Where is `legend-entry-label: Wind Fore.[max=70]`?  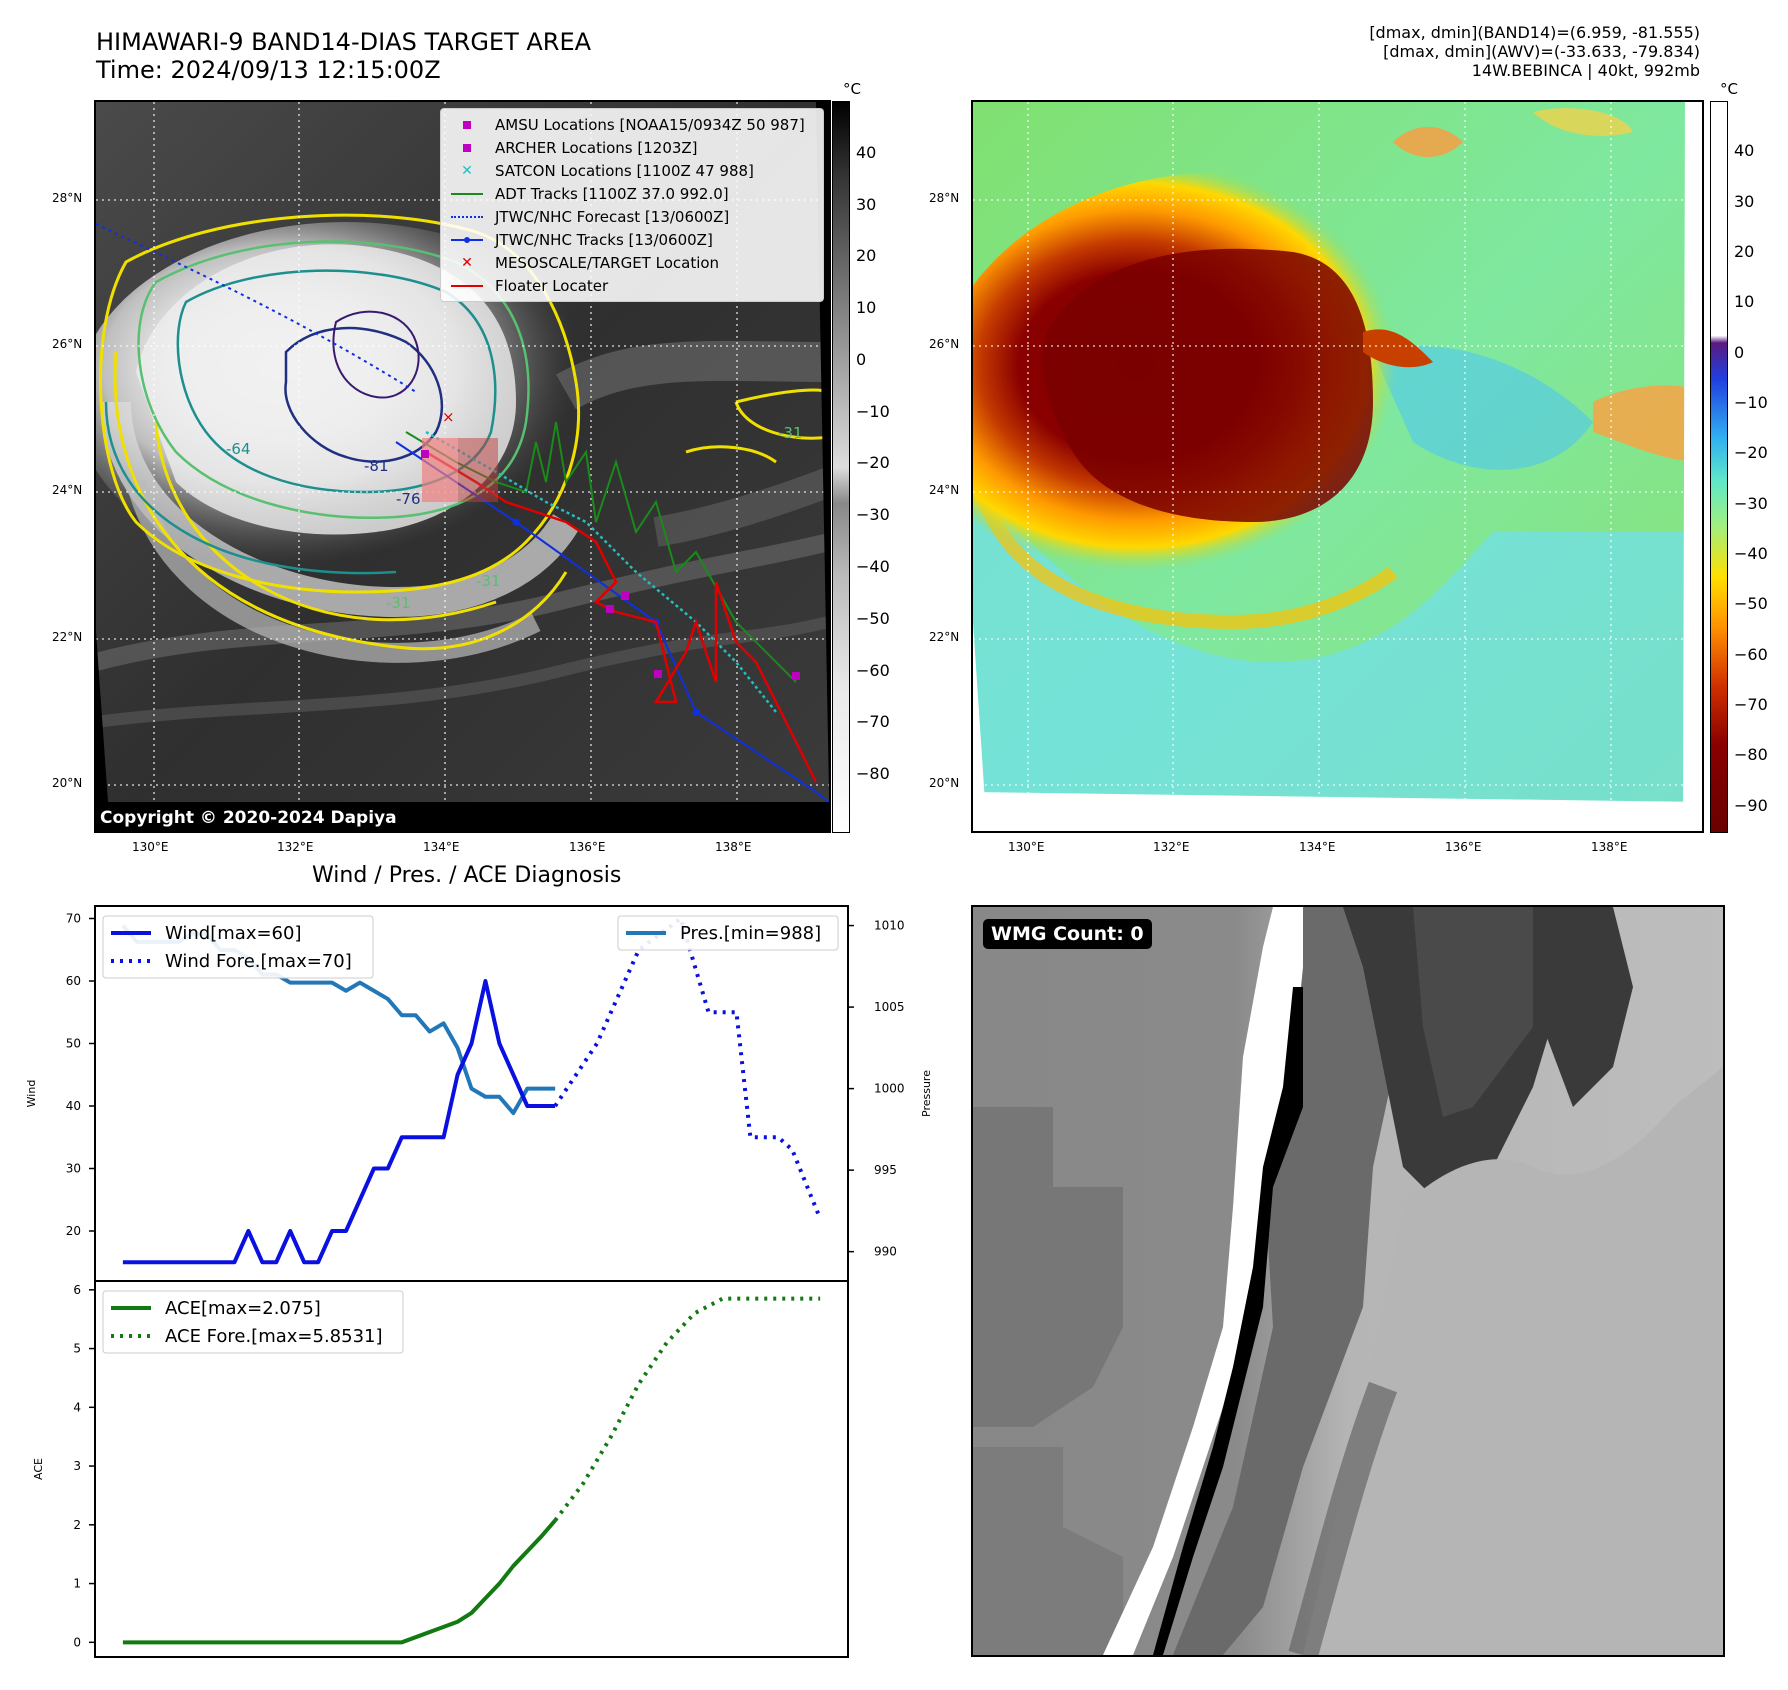
legend-entry-label: Wind Fore.[max=70] is located at coordinates (258, 961).